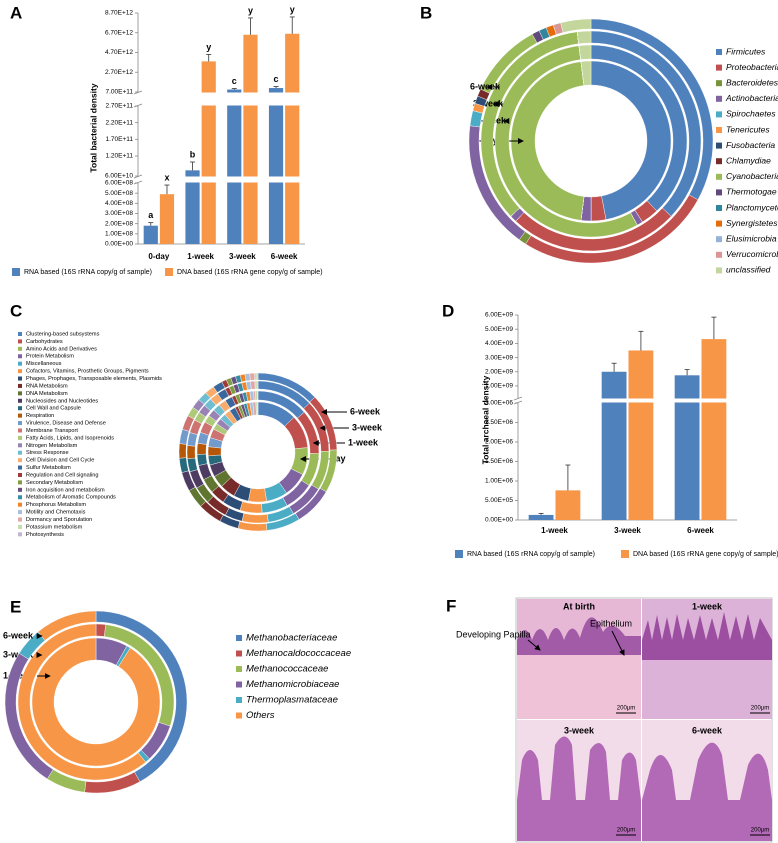  Describe the element at coordinates (260, 715) in the screenshot. I see `legend-label: Others` at that location.